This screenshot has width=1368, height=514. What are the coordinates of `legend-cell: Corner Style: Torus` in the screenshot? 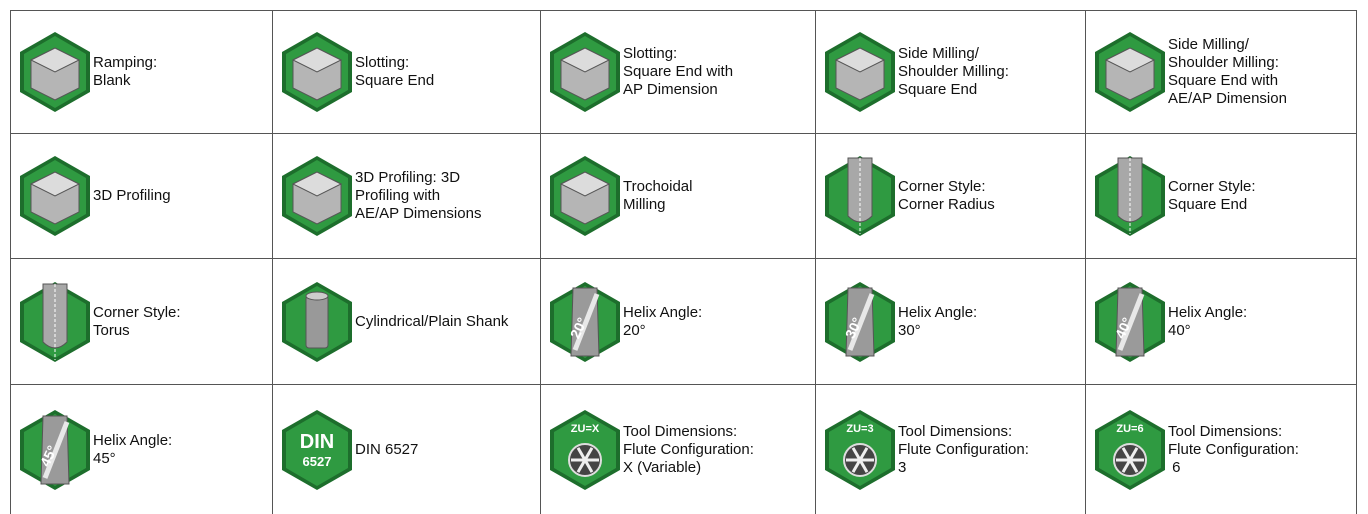 It's located at (141, 321).